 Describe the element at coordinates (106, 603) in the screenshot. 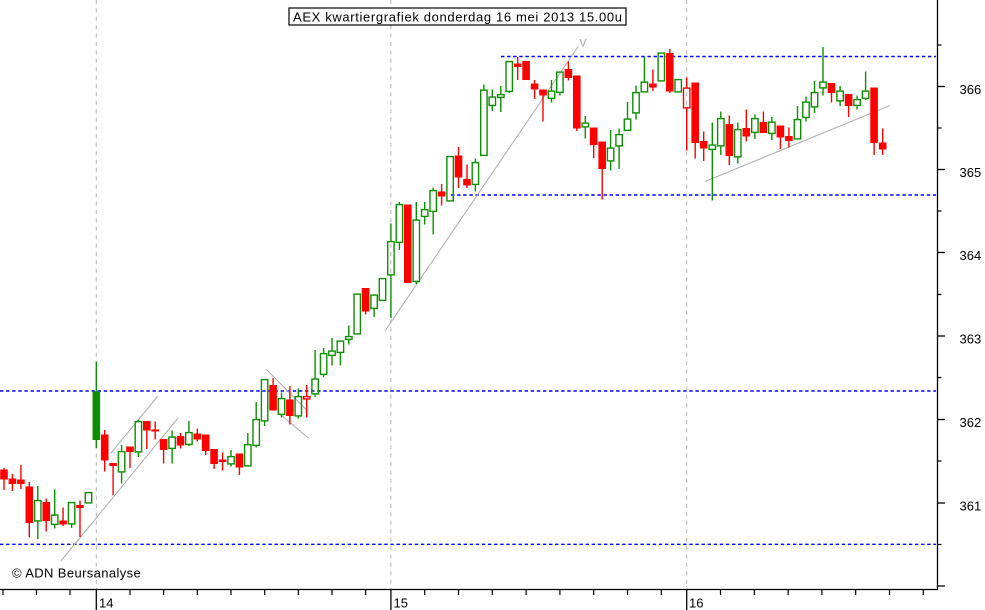

I see `svg-text: 14` at that location.